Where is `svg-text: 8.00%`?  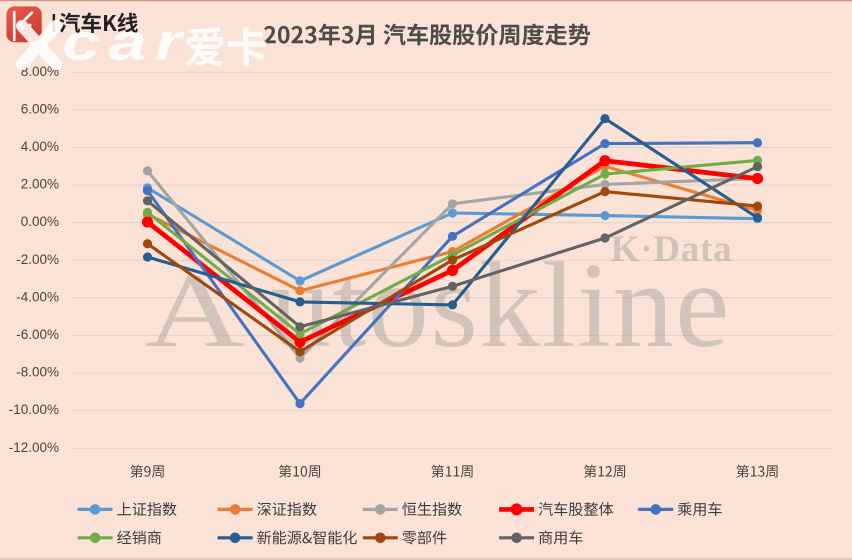
svg-text: 8.00% is located at coordinates (40, 71).